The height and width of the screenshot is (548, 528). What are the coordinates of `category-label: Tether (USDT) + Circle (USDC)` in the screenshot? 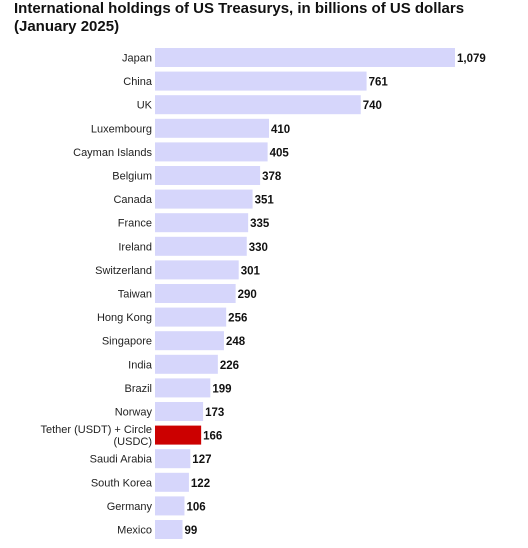 It's located at (96, 436).